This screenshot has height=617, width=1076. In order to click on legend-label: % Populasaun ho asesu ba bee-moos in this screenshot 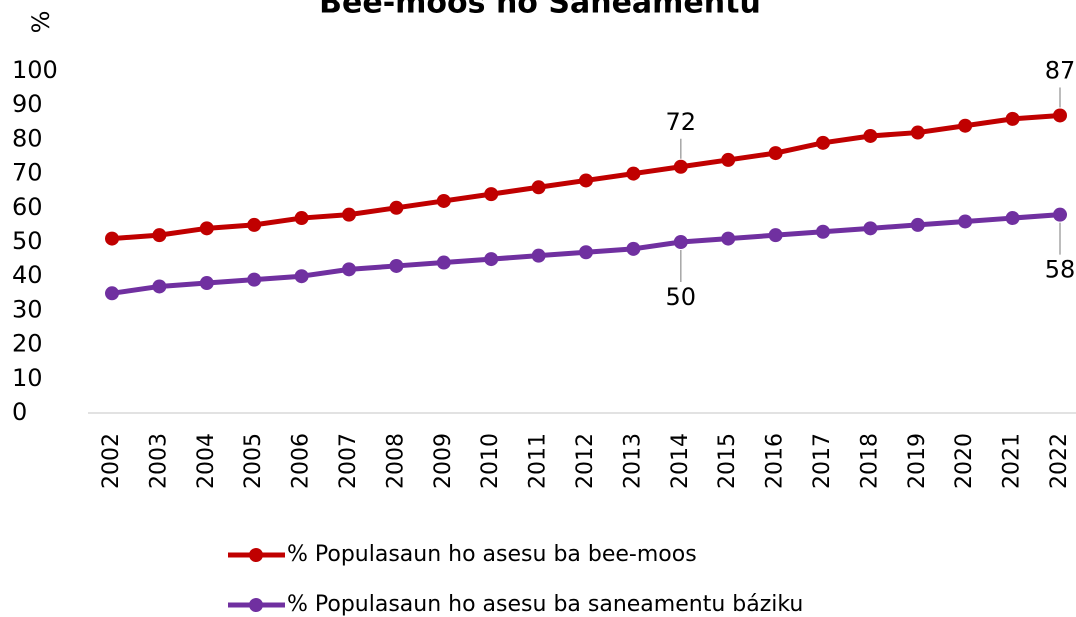, I will do `click(492, 554)`.